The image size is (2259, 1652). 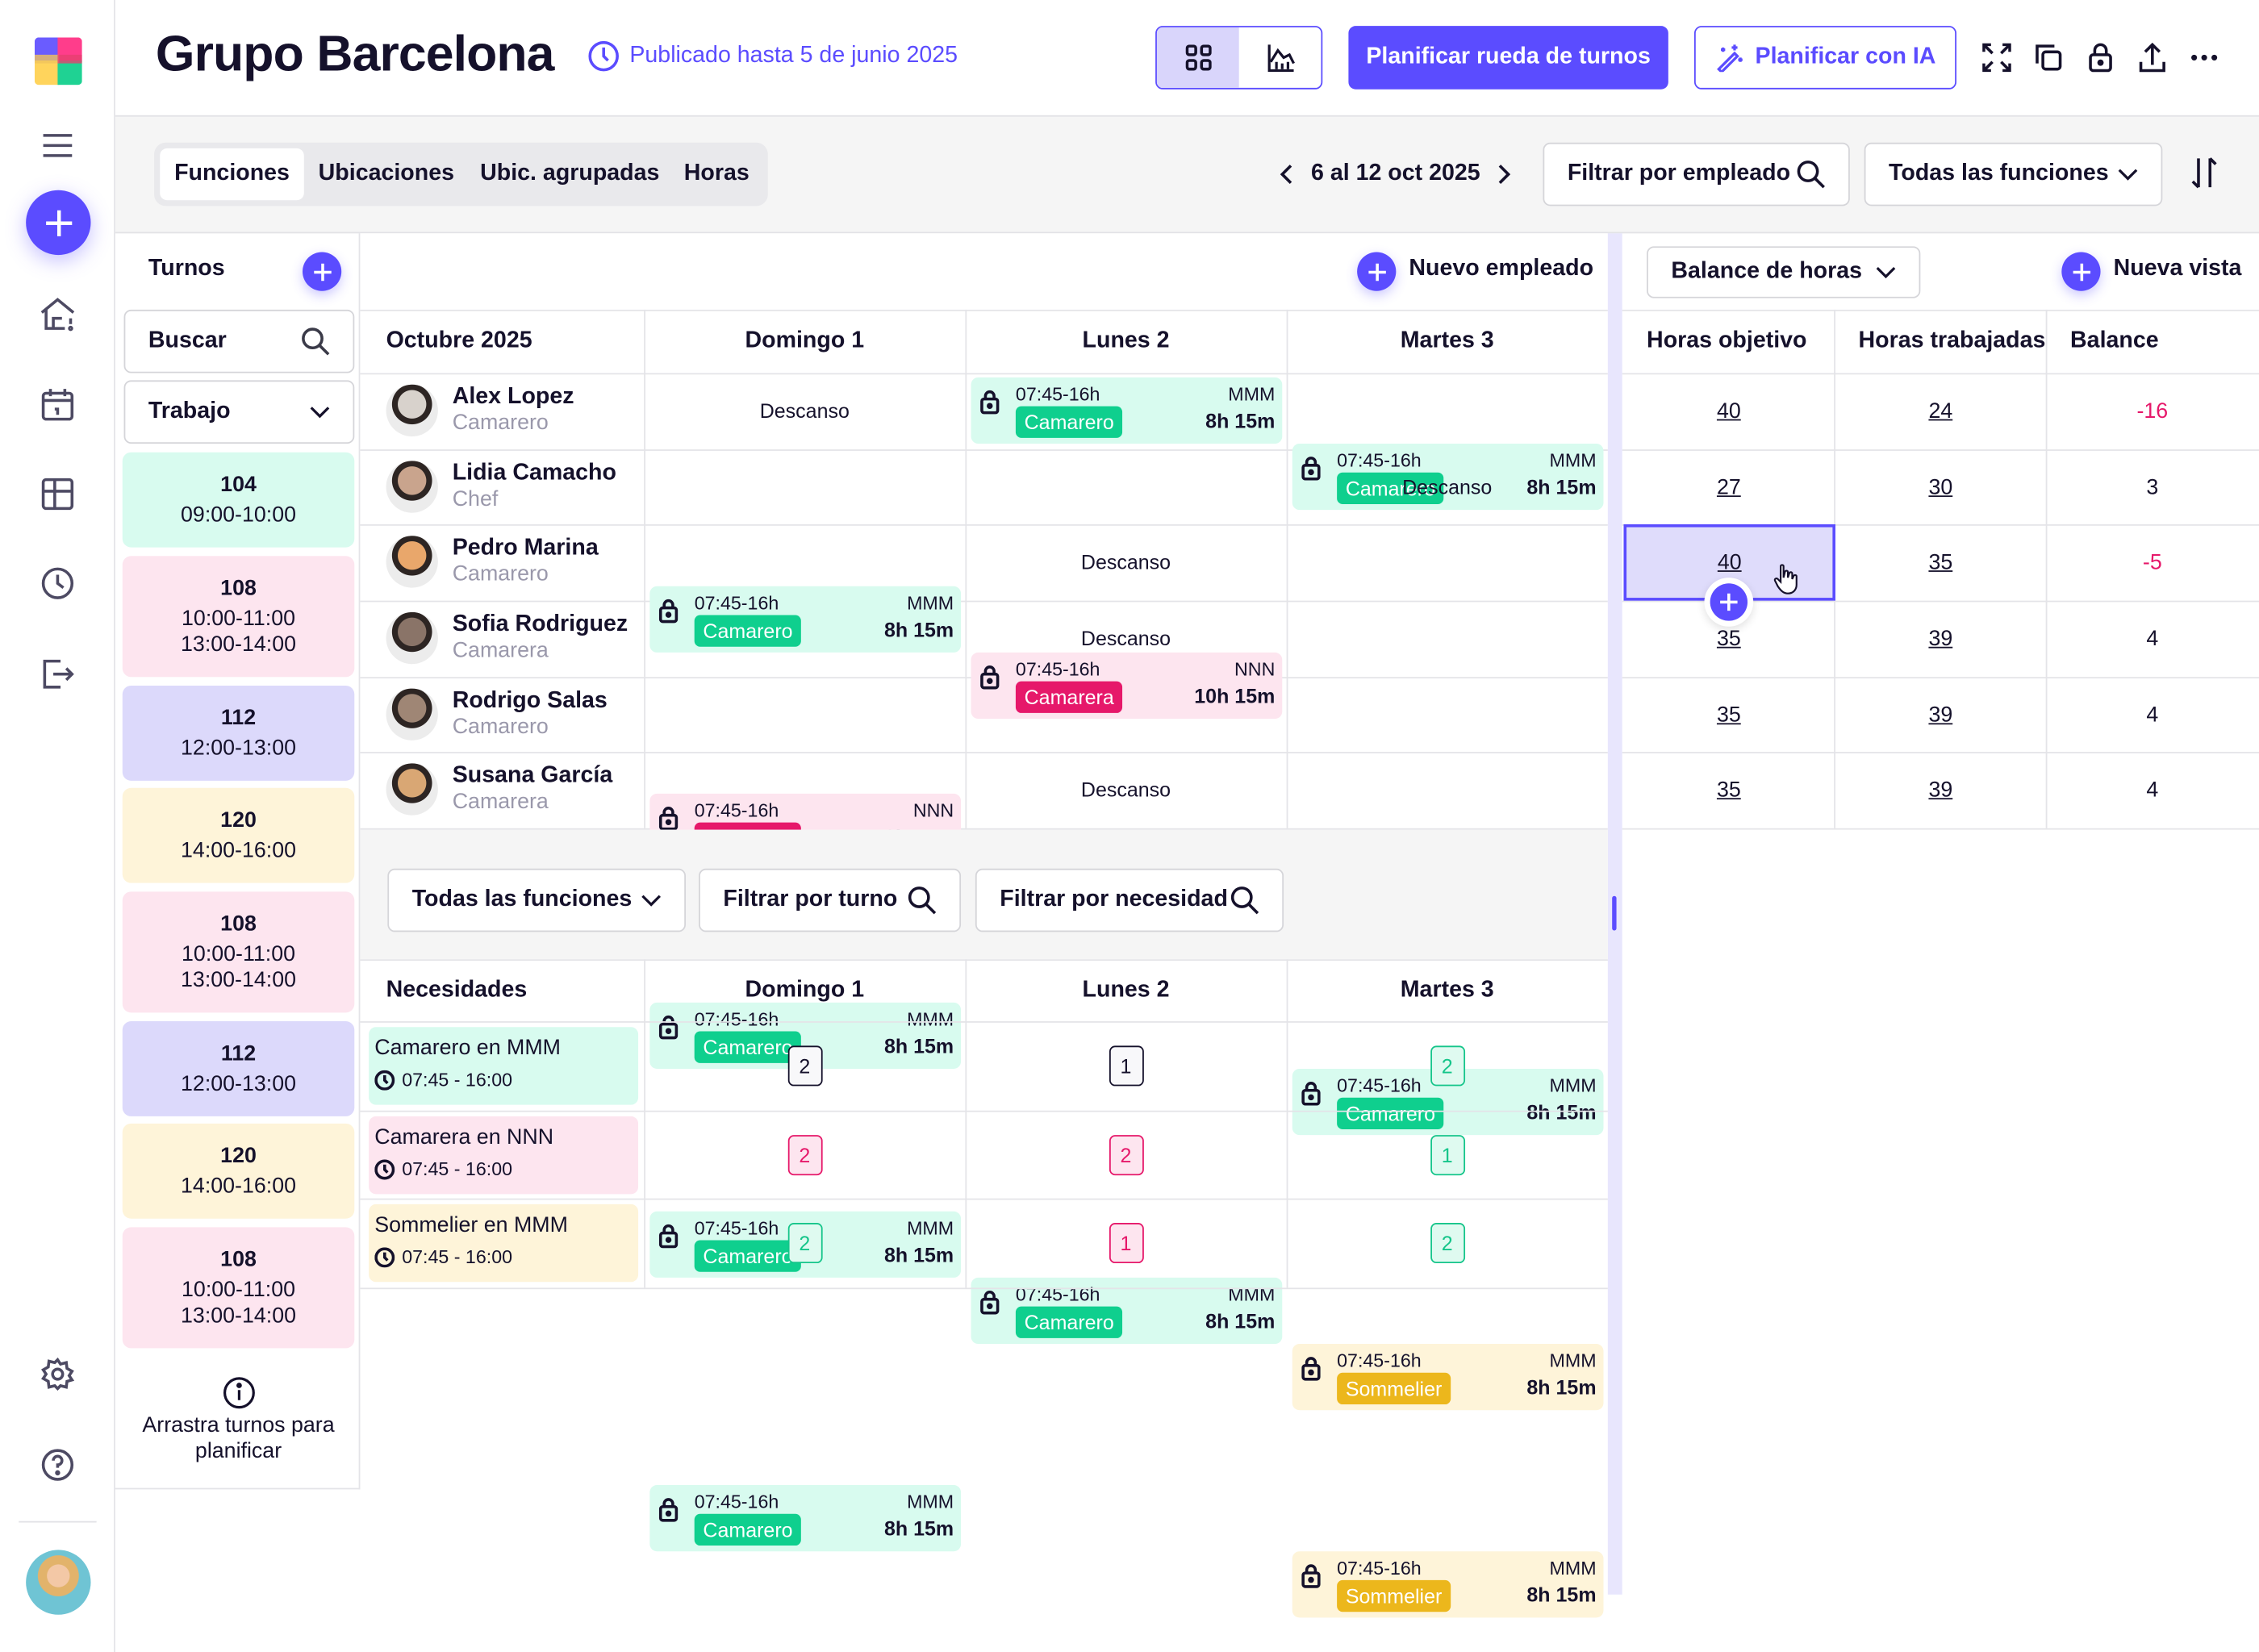 What do you see at coordinates (386, 173) in the screenshot?
I see `tab-ubicaciones: Ubicaciones` at bounding box center [386, 173].